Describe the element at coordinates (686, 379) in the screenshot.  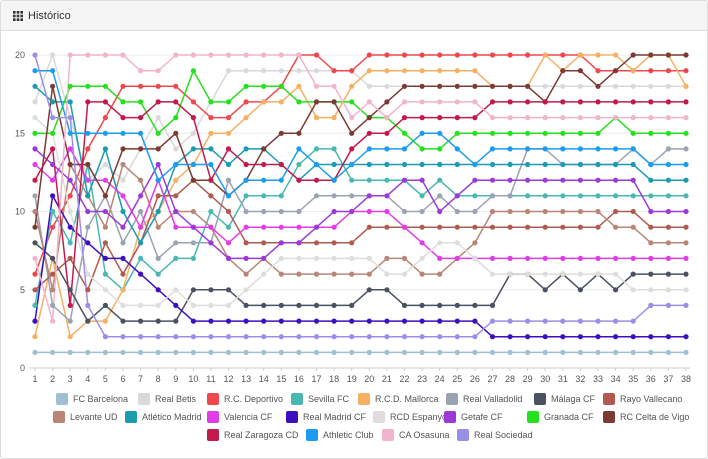
I see `x-tick-label: 38` at that location.